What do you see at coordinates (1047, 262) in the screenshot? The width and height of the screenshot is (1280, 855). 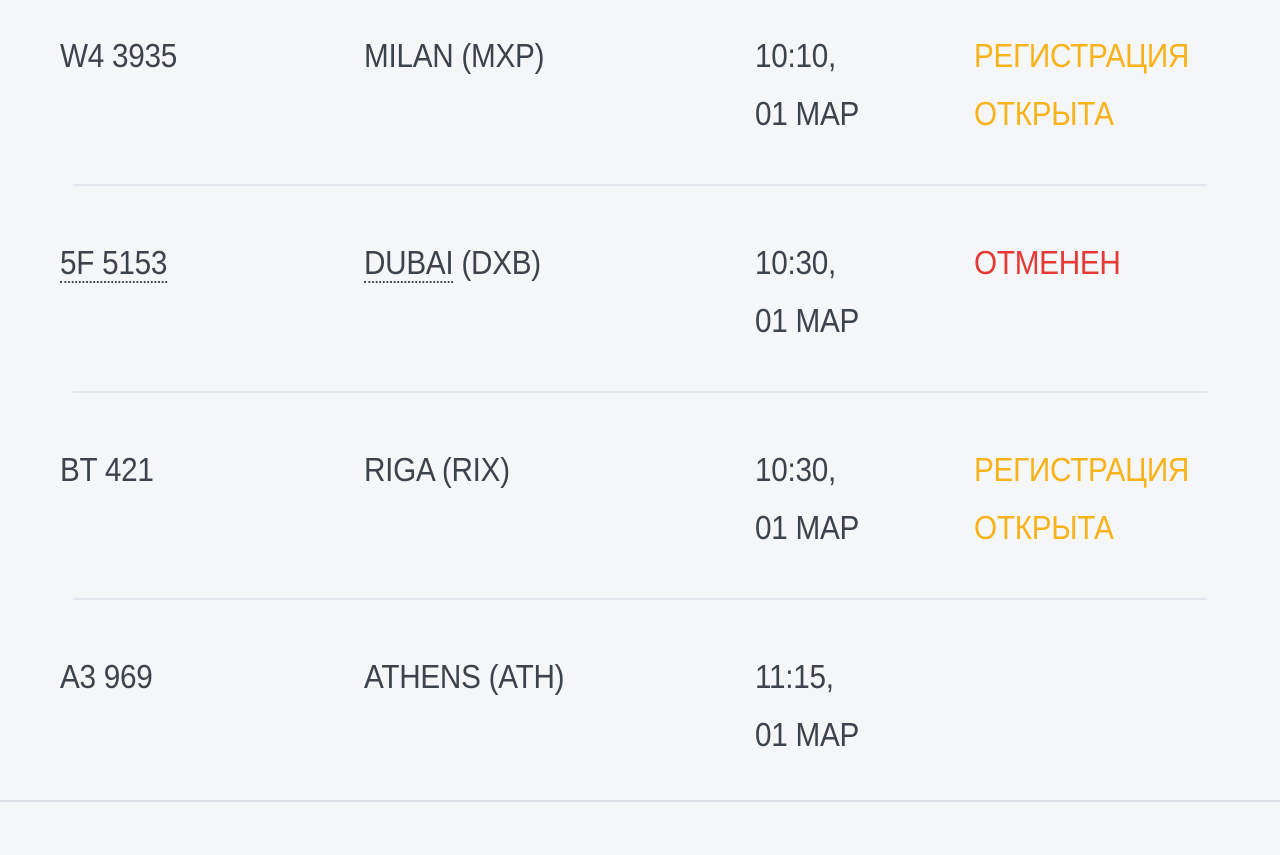 I see `status-badge: ОТМЕНЕН` at bounding box center [1047, 262].